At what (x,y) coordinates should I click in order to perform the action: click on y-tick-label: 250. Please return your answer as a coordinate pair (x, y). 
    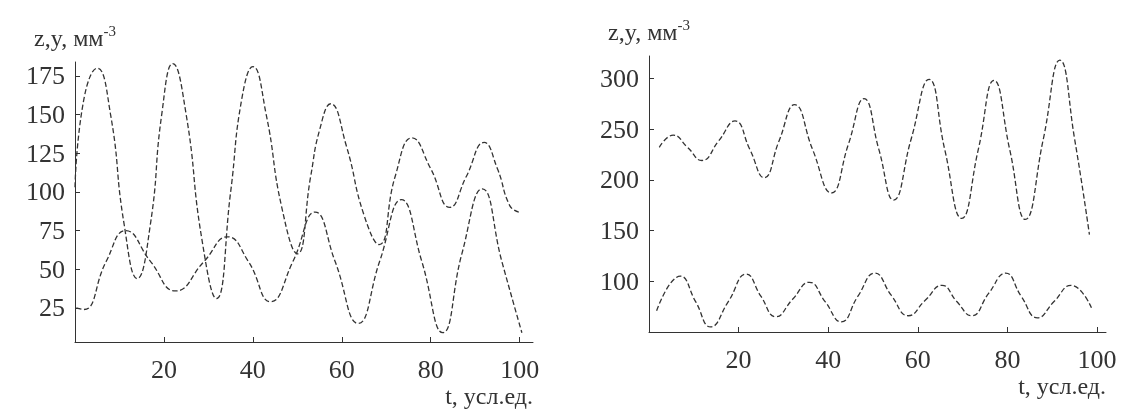
    Looking at the image, I should click on (619, 129).